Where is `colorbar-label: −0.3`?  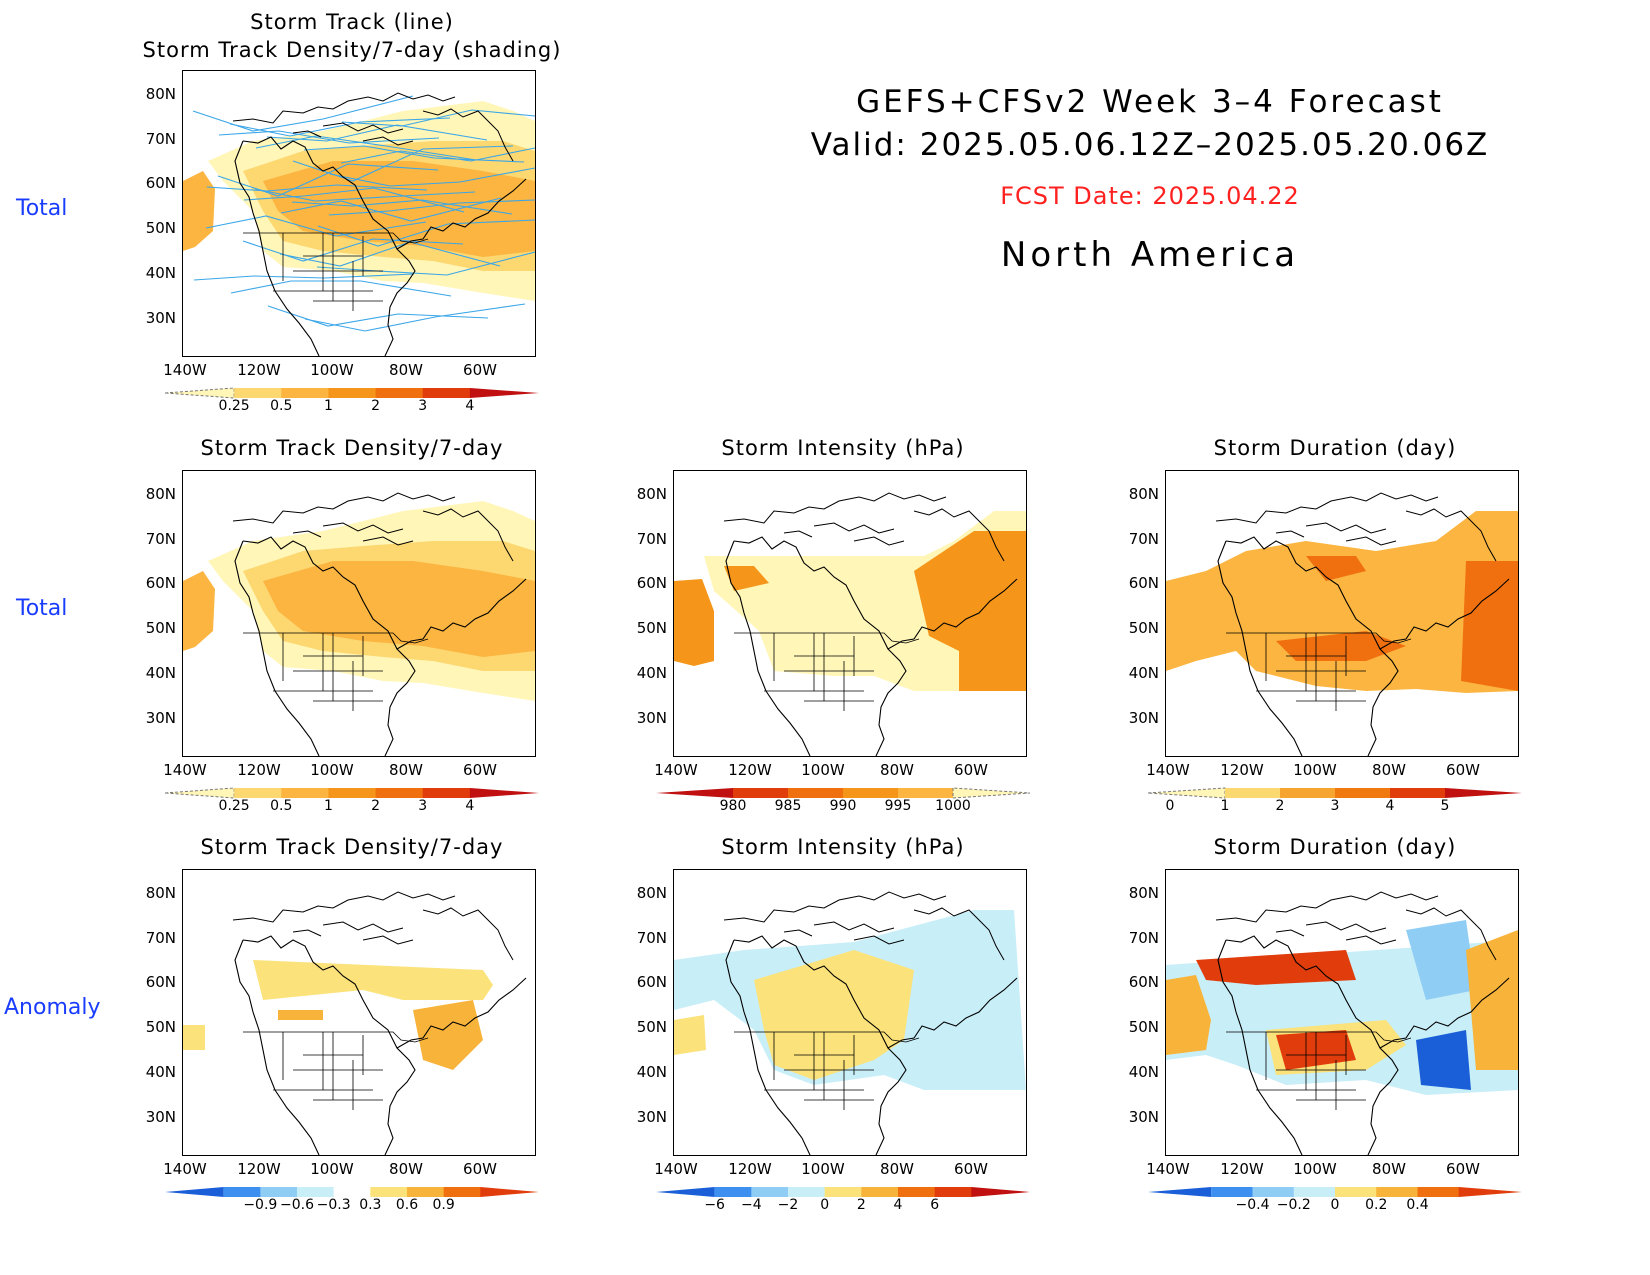
colorbar-label: −0.3 is located at coordinates (333, 1205).